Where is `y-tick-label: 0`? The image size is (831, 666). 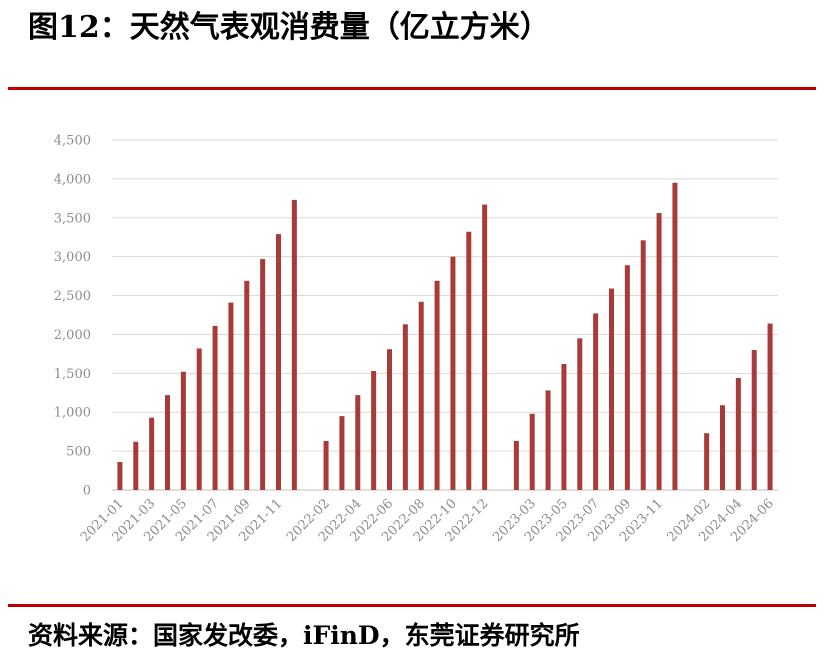 y-tick-label: 0 is located at coordinates (87, 491).